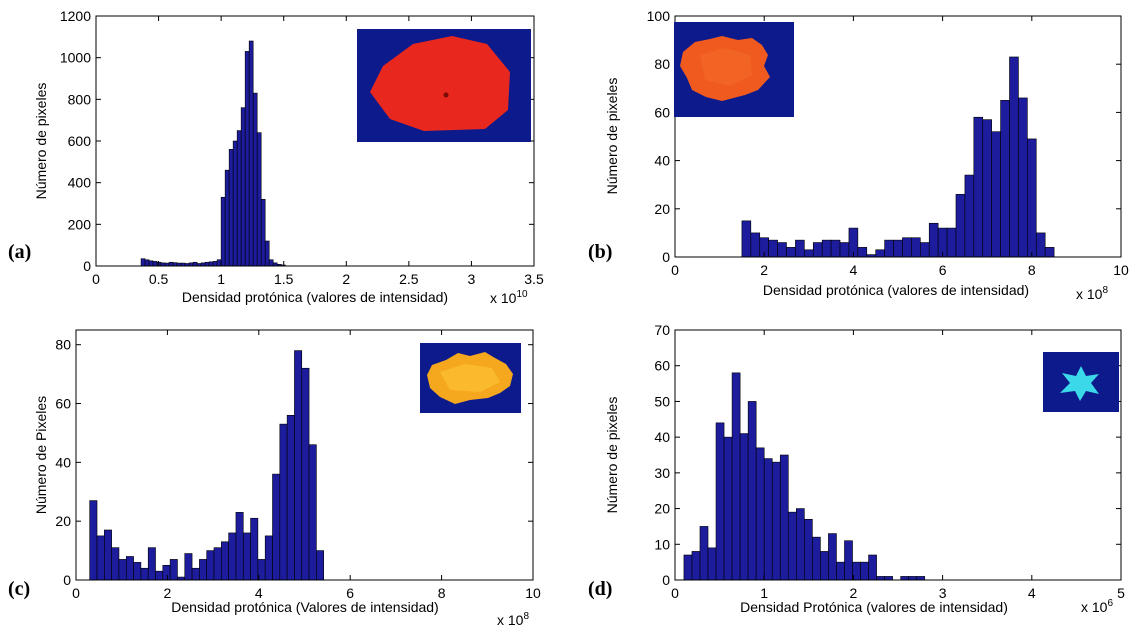 The height and width of the screenshot is (630, 1131). Describe the element at coordinates (472, 279) in the screenshot. I see `x-tick-label: 3` at that location.